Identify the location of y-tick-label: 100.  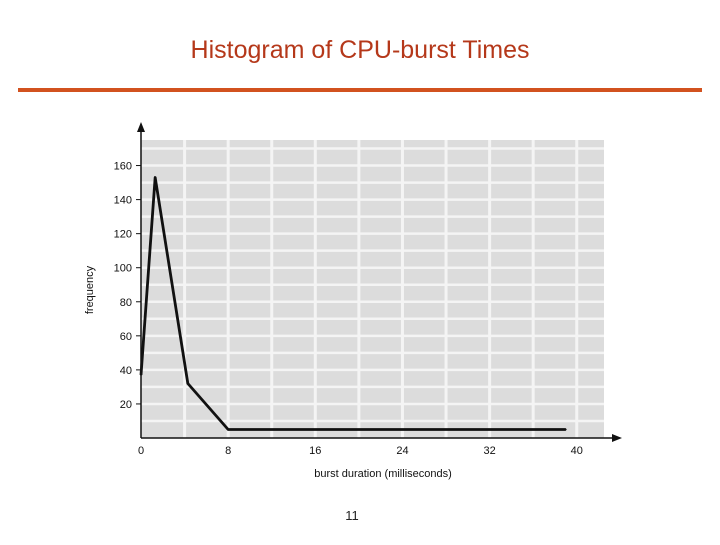
(123, 269).